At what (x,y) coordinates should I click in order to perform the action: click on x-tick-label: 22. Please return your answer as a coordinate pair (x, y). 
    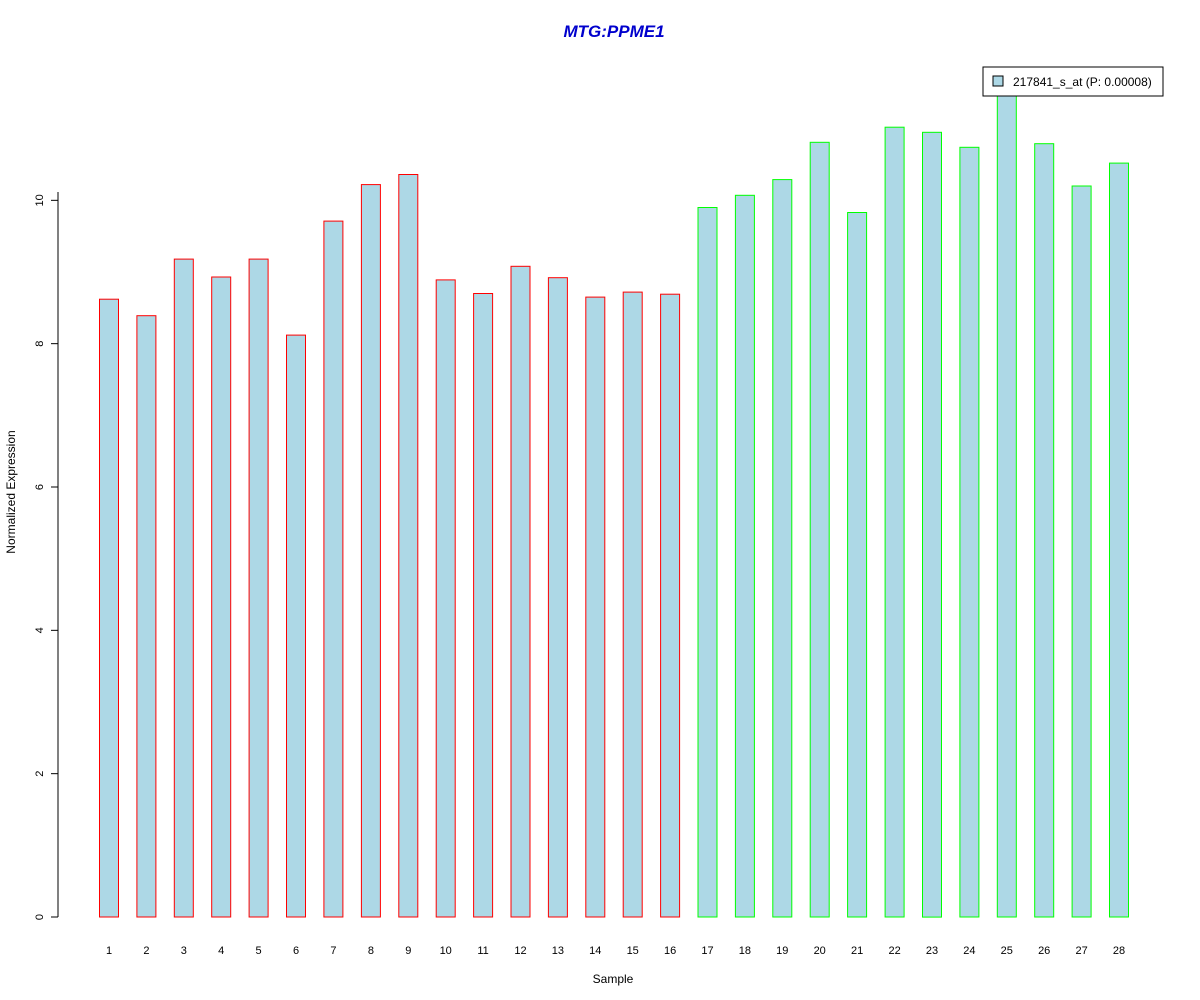
    Looking at the image, I should click on (894, 951).